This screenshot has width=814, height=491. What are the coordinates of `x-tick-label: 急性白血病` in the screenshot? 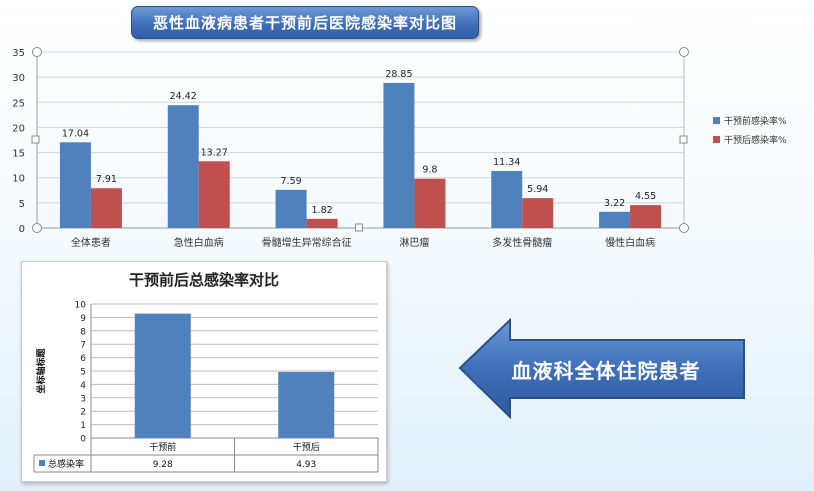 It's located at (199, 242).